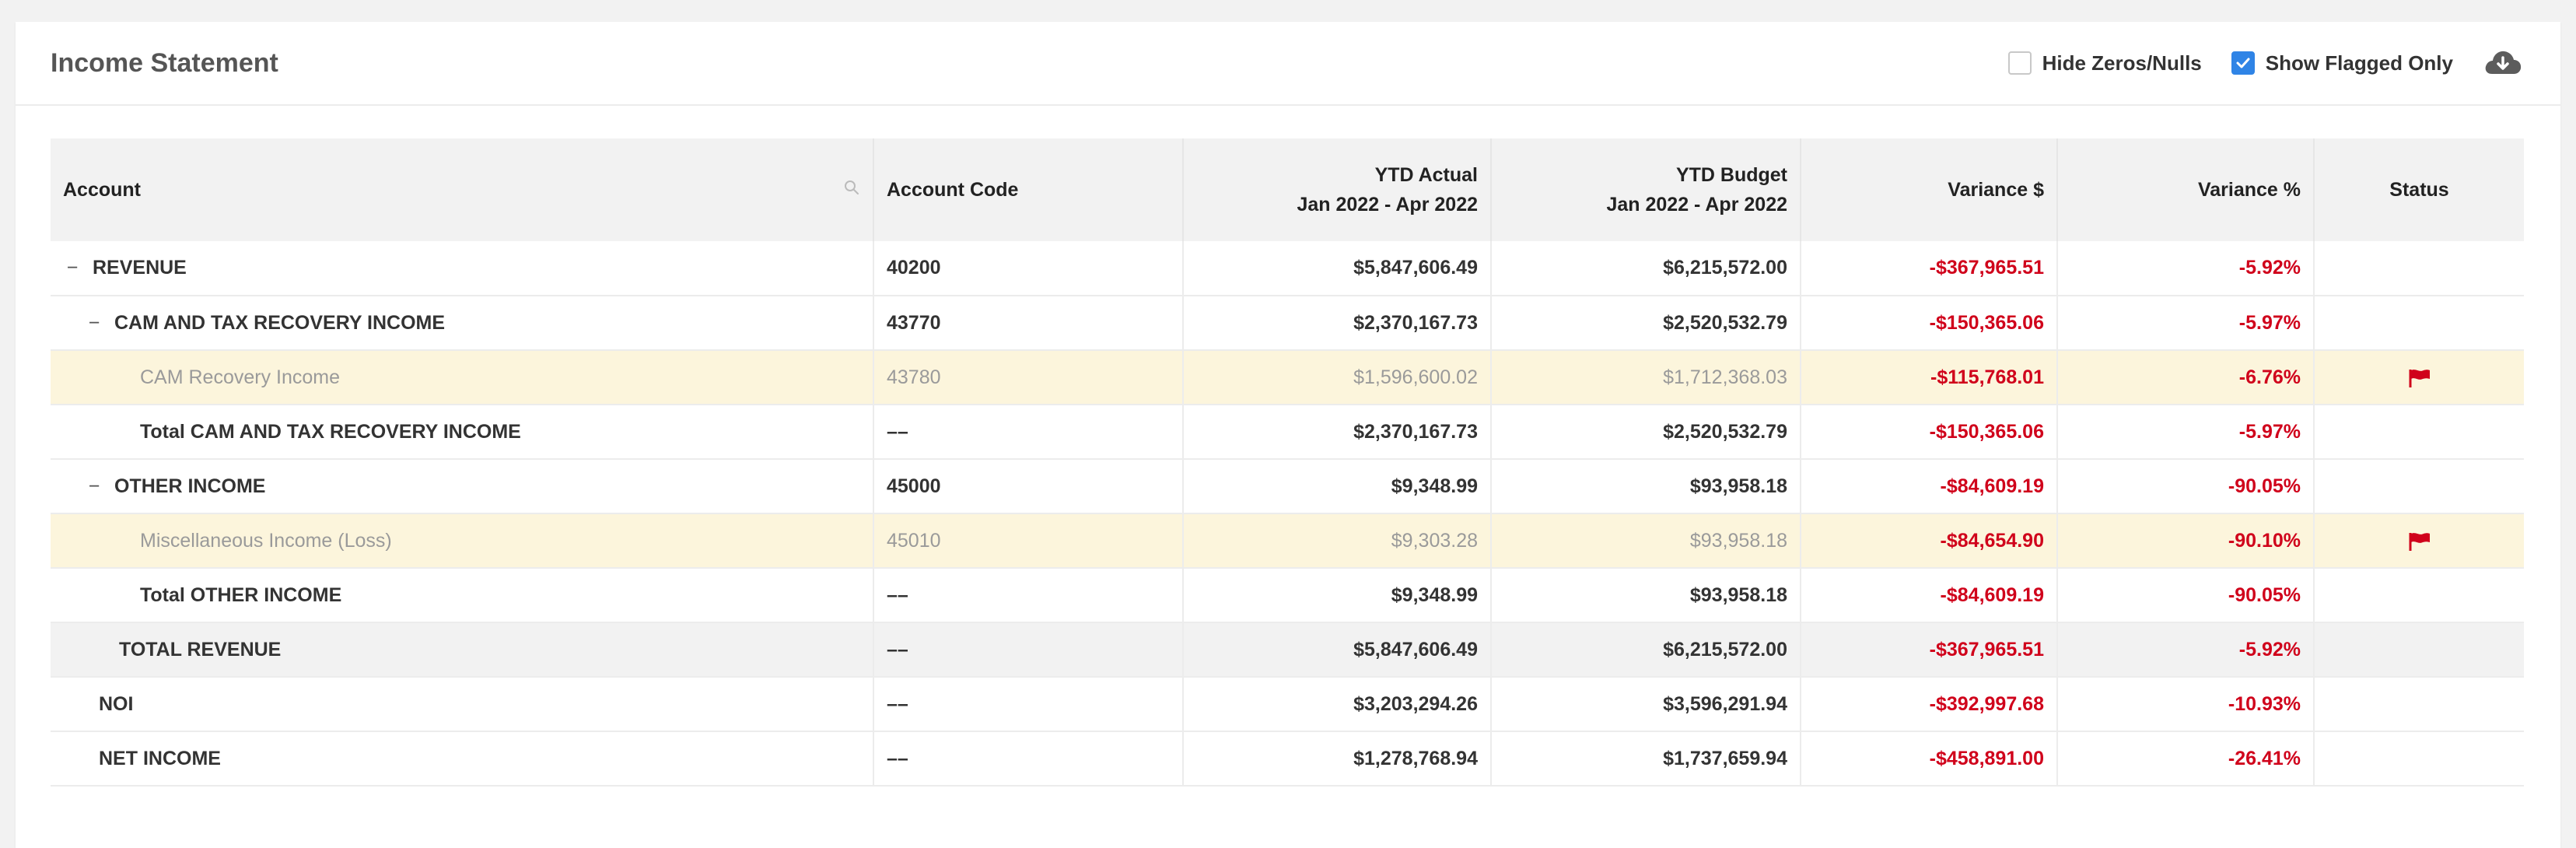 The height and width of the screenshot is (848, 2576). I want to click on account-header-label: Account, so click(102, 190).